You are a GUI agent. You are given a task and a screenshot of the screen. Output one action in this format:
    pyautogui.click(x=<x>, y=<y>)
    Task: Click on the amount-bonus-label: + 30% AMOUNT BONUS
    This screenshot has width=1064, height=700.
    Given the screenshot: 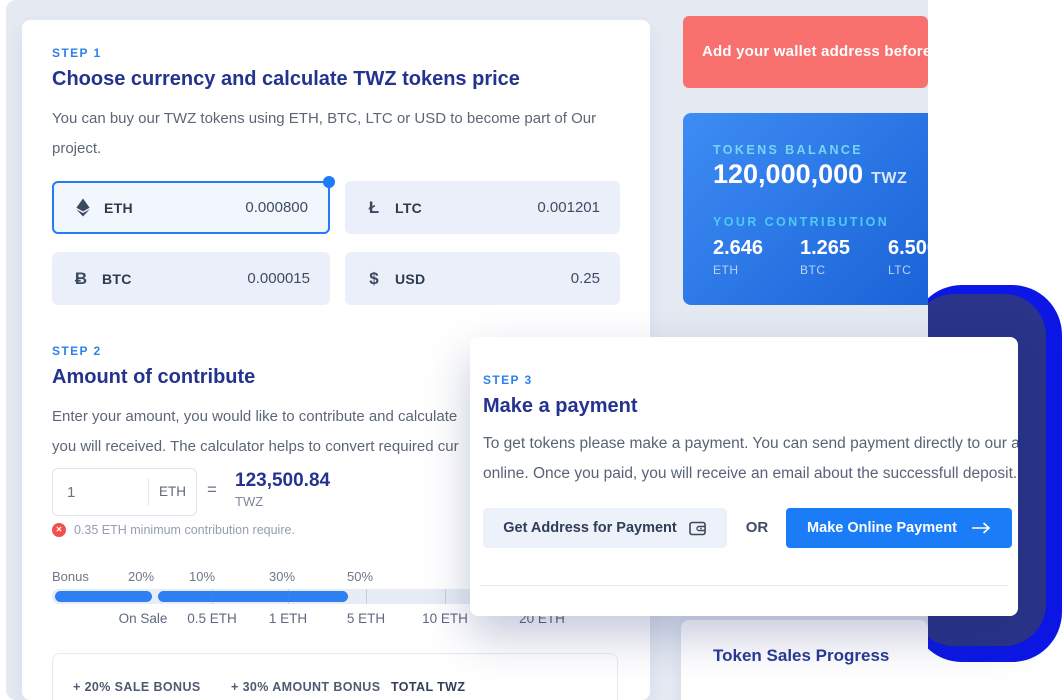 What is the action you would take?
    pyautogui.click(x=306, y=687)
    